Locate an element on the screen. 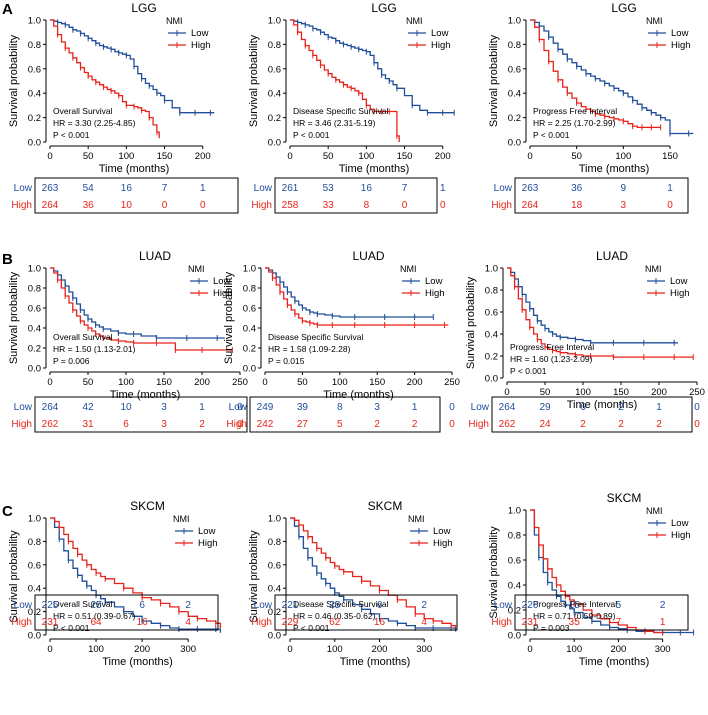  panel-title: SKCM is located at coordinates (624, 498).